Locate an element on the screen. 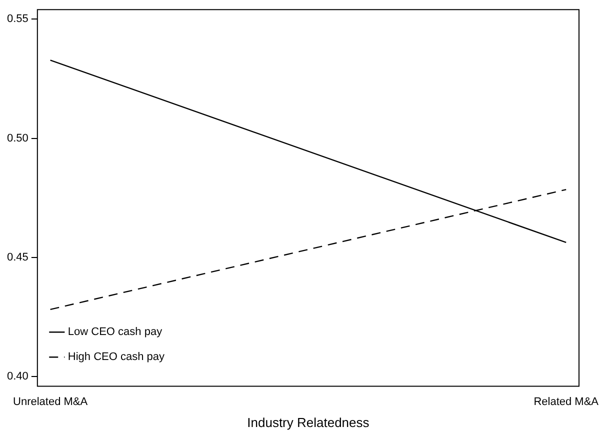  legend-label: High CEO cash pay is located at coordinates (117, 357).